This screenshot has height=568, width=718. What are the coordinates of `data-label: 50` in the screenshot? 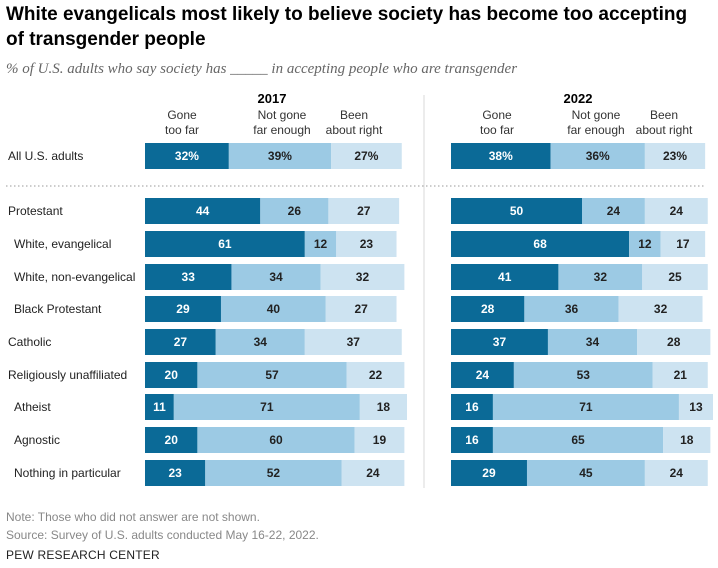 It's located at (517, 211).